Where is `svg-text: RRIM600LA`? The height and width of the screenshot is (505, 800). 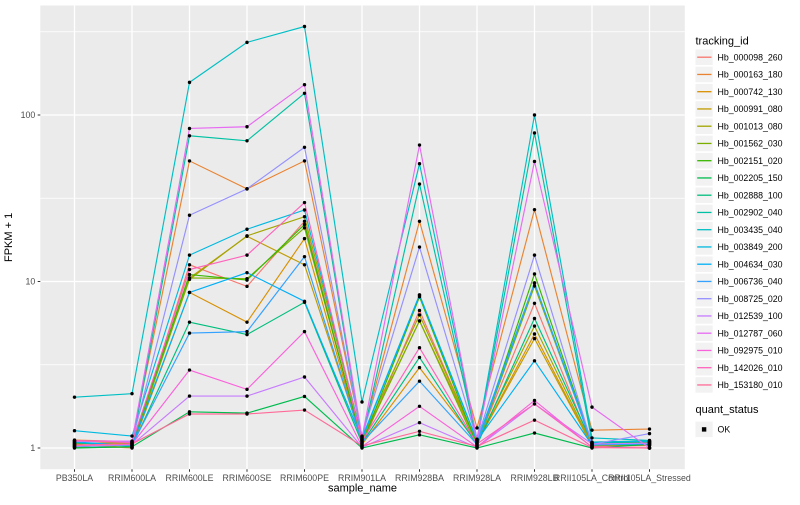 svg-text: RRIM600LA is located at coordinates (132, 478).